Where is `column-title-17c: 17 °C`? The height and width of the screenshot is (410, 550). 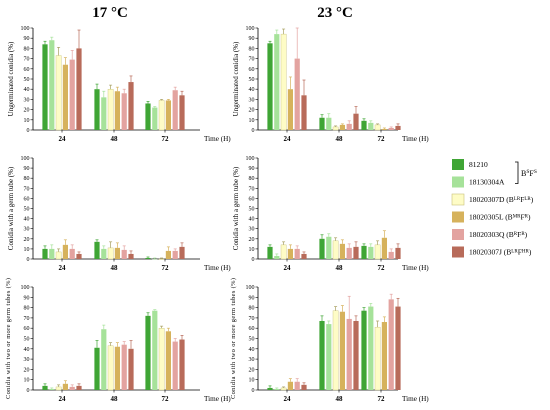
column-title-17c: 17 °C is located at coordinates (110, 13).